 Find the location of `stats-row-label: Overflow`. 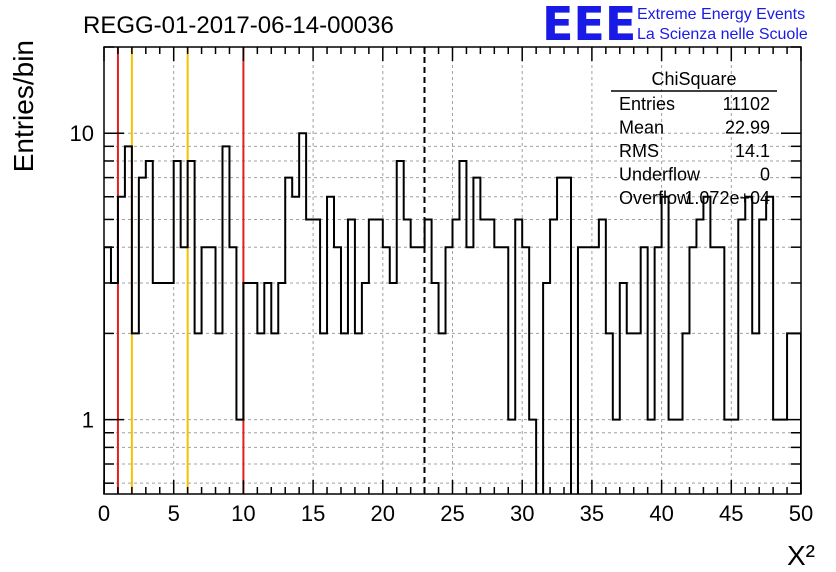

stats-row-label: Overflow is located at coordinates (655, 198).